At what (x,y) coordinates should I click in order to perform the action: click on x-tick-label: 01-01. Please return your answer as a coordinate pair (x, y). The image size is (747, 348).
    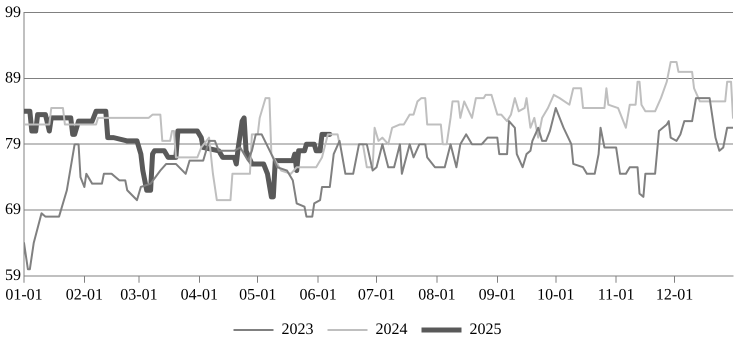
    Looking at the image, I should click on (24, 295).